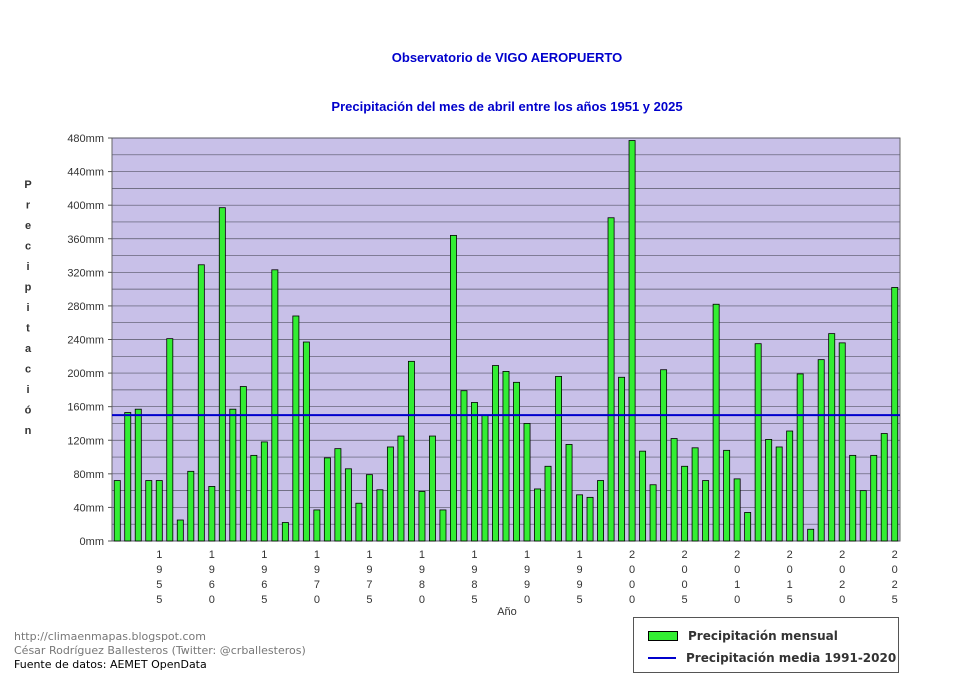  What do you see at coordinates (369, 508) in the screenshot?
I see `bar-1975` at bounding box center [369, 508].